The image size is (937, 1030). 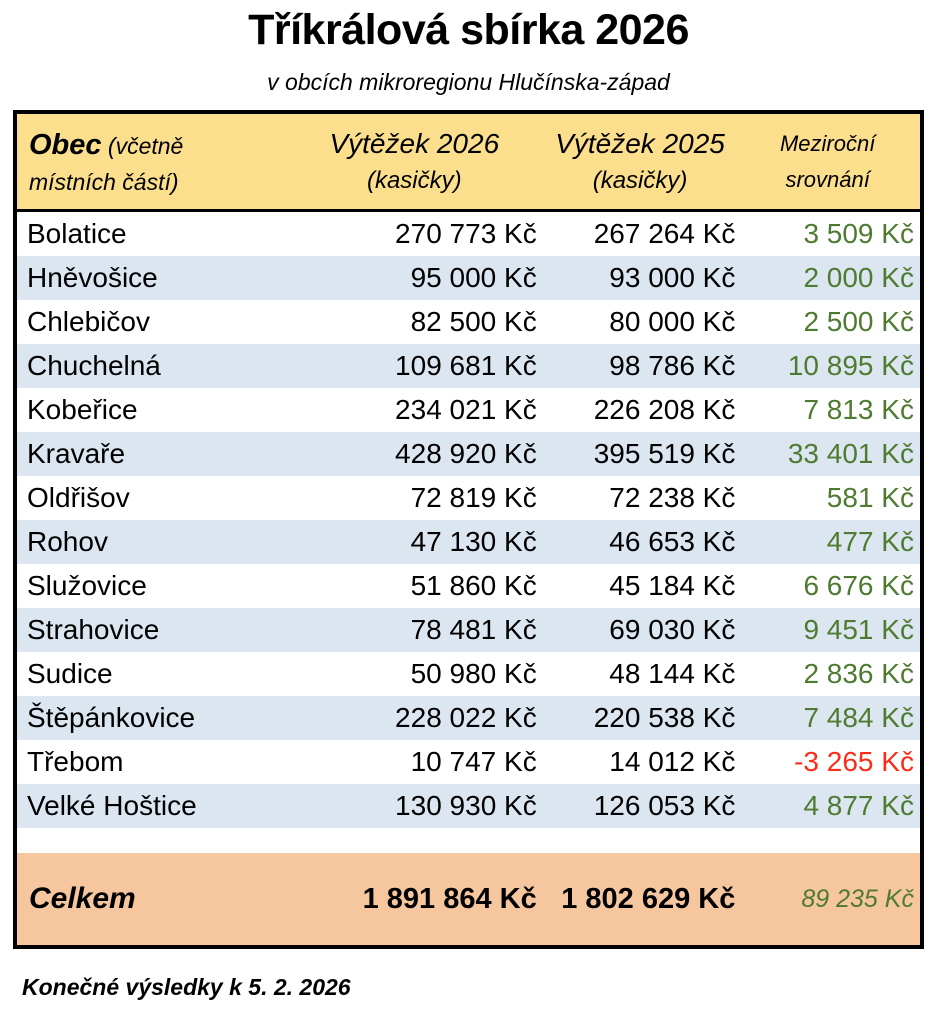 I want to click on value-2025: 267 264 Kč, so click(x=664, y=233).